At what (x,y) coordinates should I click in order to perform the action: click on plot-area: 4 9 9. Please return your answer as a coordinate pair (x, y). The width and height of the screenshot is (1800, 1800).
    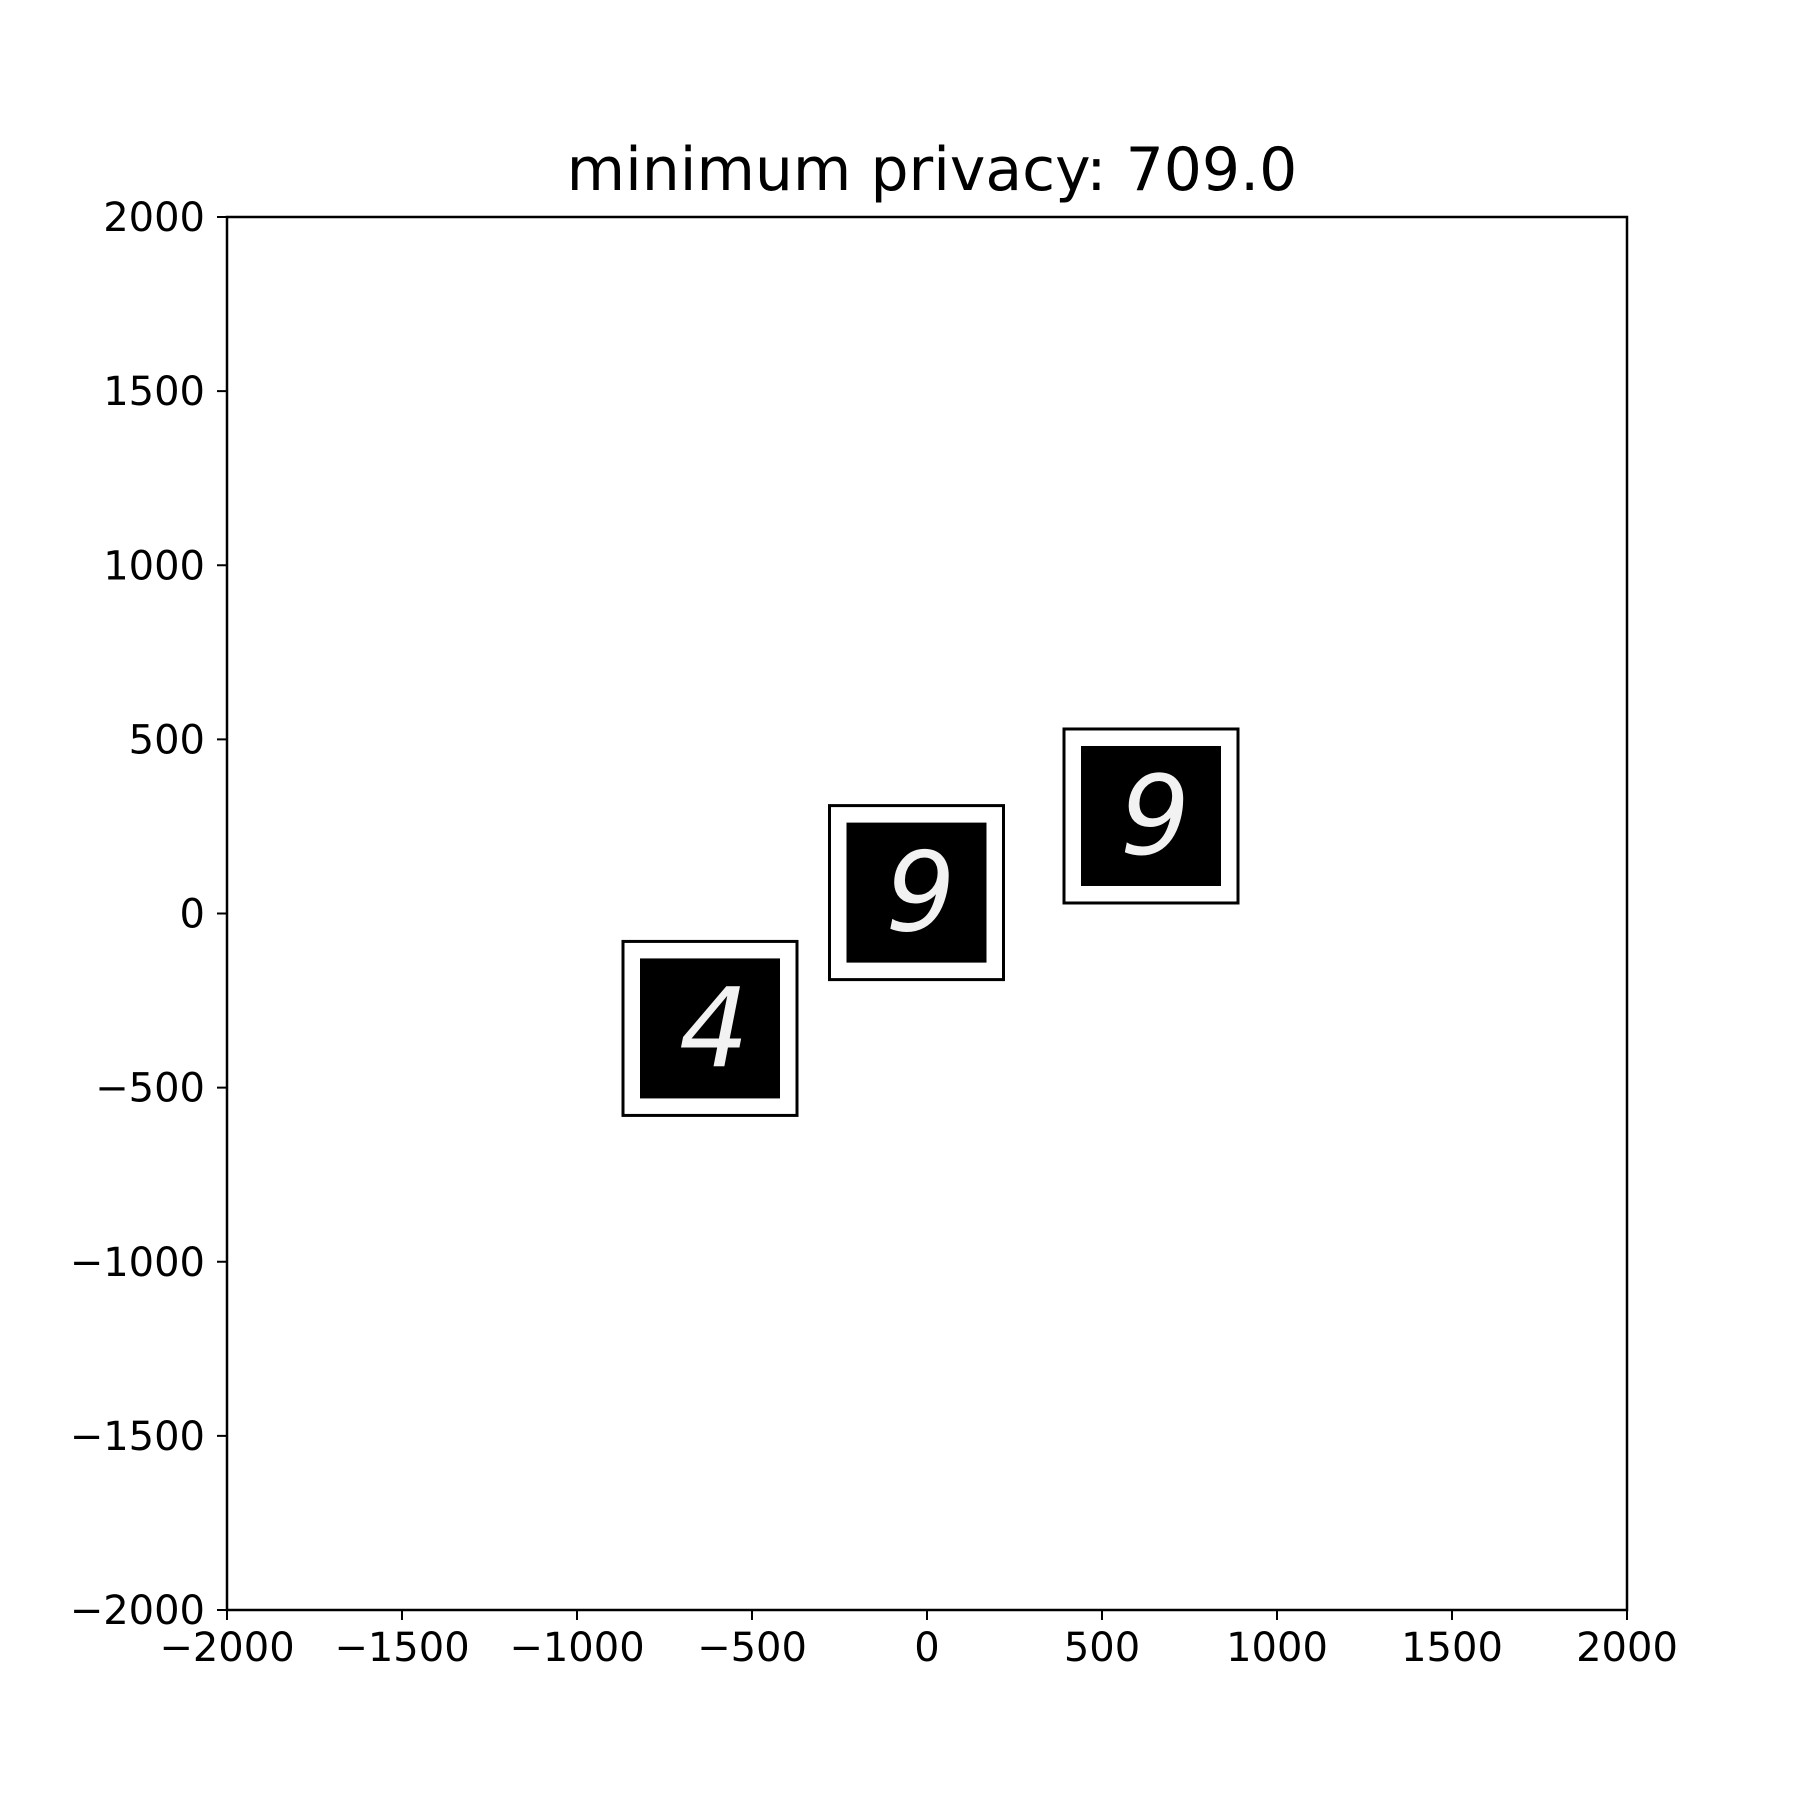
    Looking at the image, I should click on (930, 922).